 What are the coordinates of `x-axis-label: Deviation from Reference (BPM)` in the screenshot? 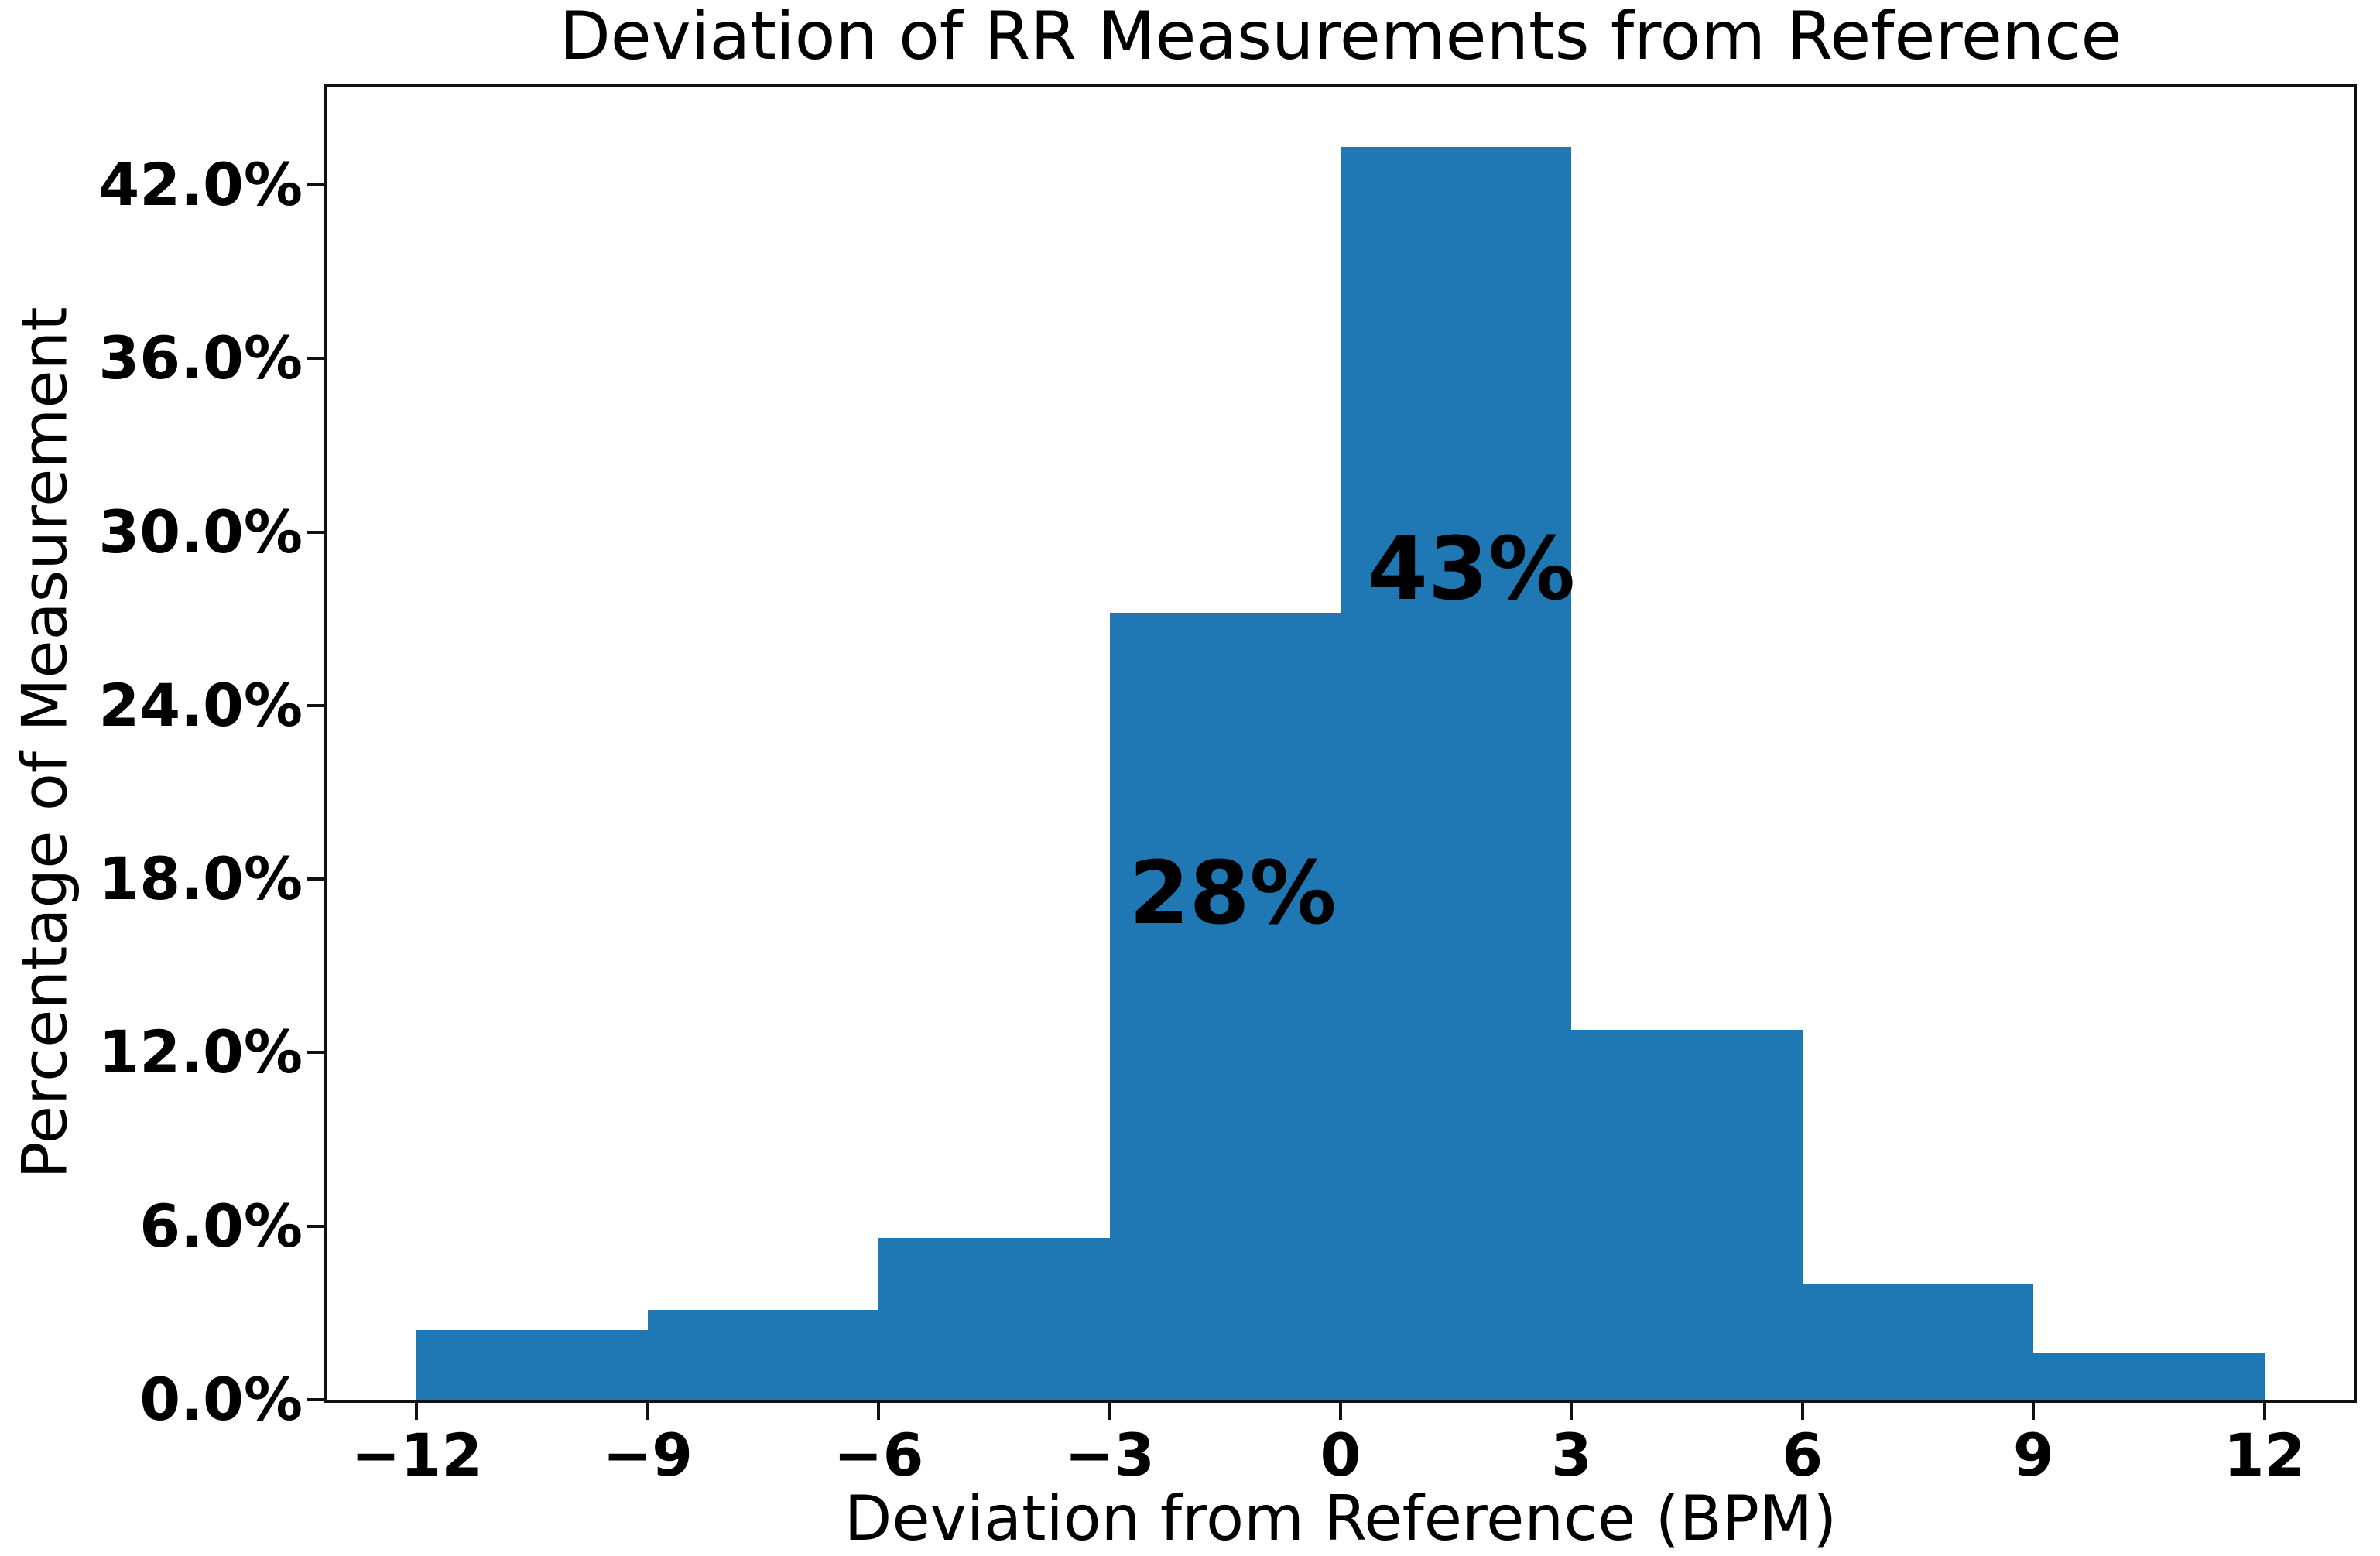 It's located at (1340, 1518).